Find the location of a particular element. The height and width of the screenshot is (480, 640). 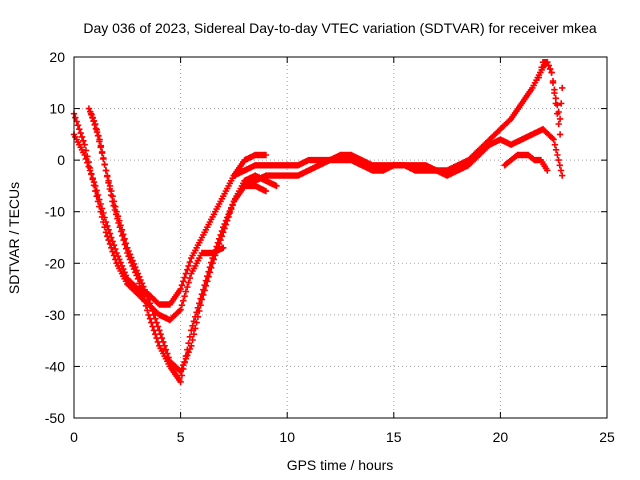

y-tick-label: 10 is located at coordinates (57, 109).